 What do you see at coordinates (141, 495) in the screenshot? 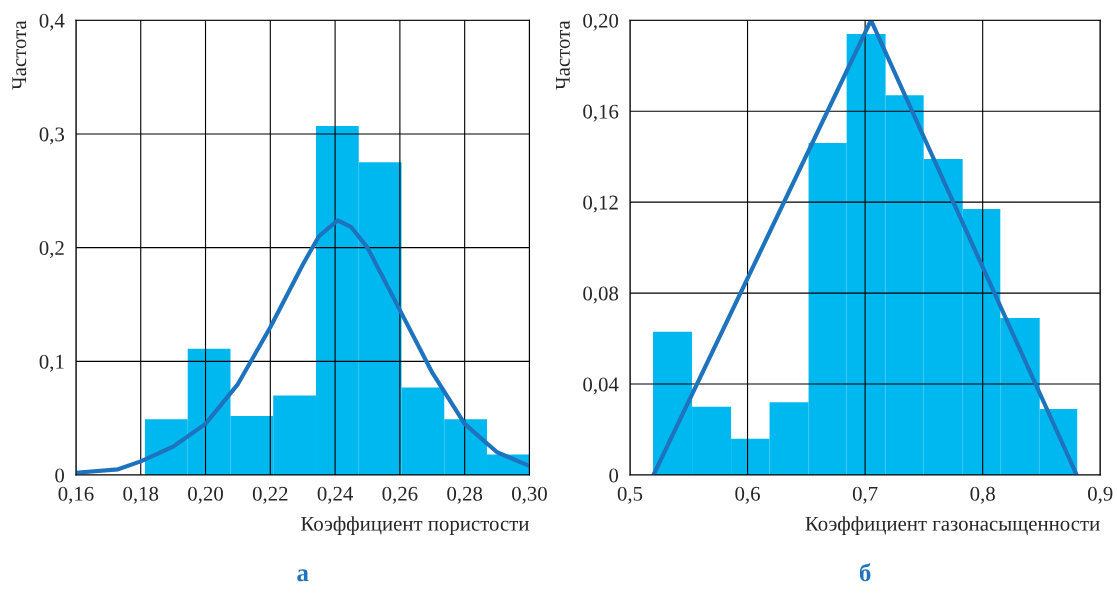
I see `x-tick-label: 0,18` at bounding box center [141, 495].